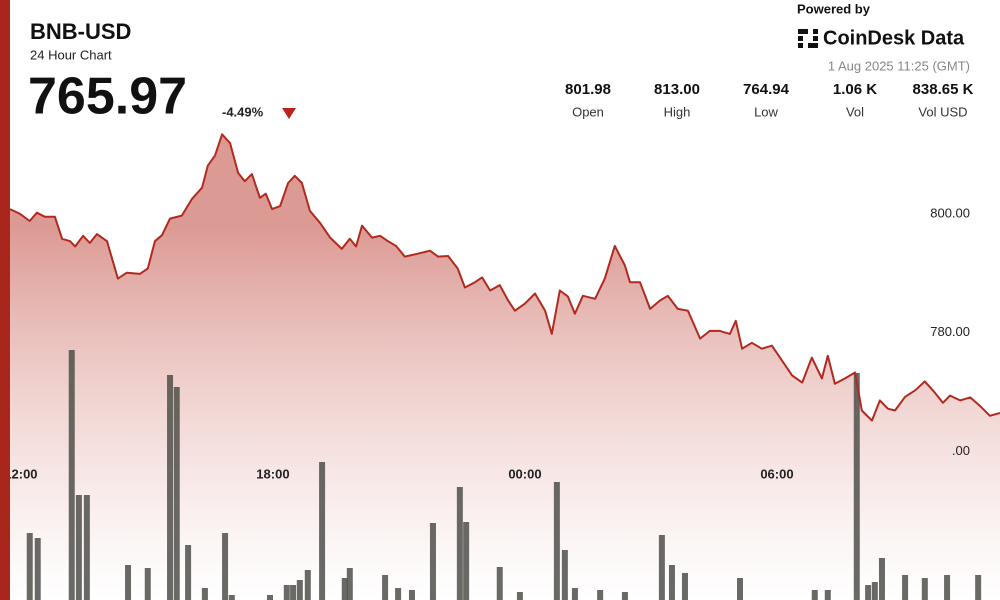 The image size is (1000, 600). What do you see at coordinates (855, 89) in the screenshot?
I see `stat-value: 1.06 K` at bounding box center [855, 89].